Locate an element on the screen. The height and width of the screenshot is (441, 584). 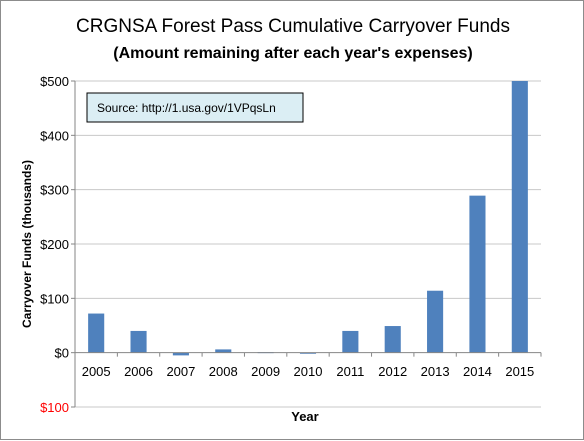
x-tick-label: 2012 is located at coordinates (392, 371).